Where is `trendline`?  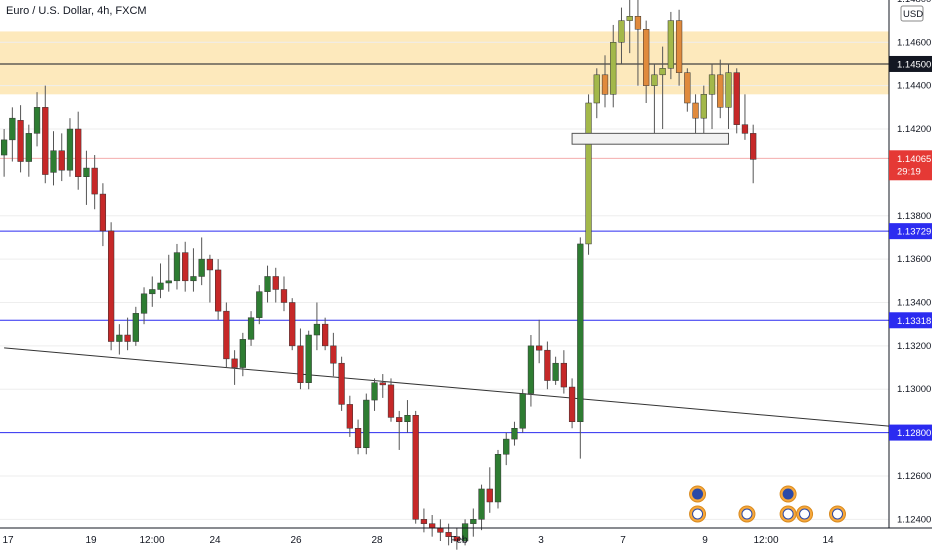 trendline is located at coordinates (447, 387).